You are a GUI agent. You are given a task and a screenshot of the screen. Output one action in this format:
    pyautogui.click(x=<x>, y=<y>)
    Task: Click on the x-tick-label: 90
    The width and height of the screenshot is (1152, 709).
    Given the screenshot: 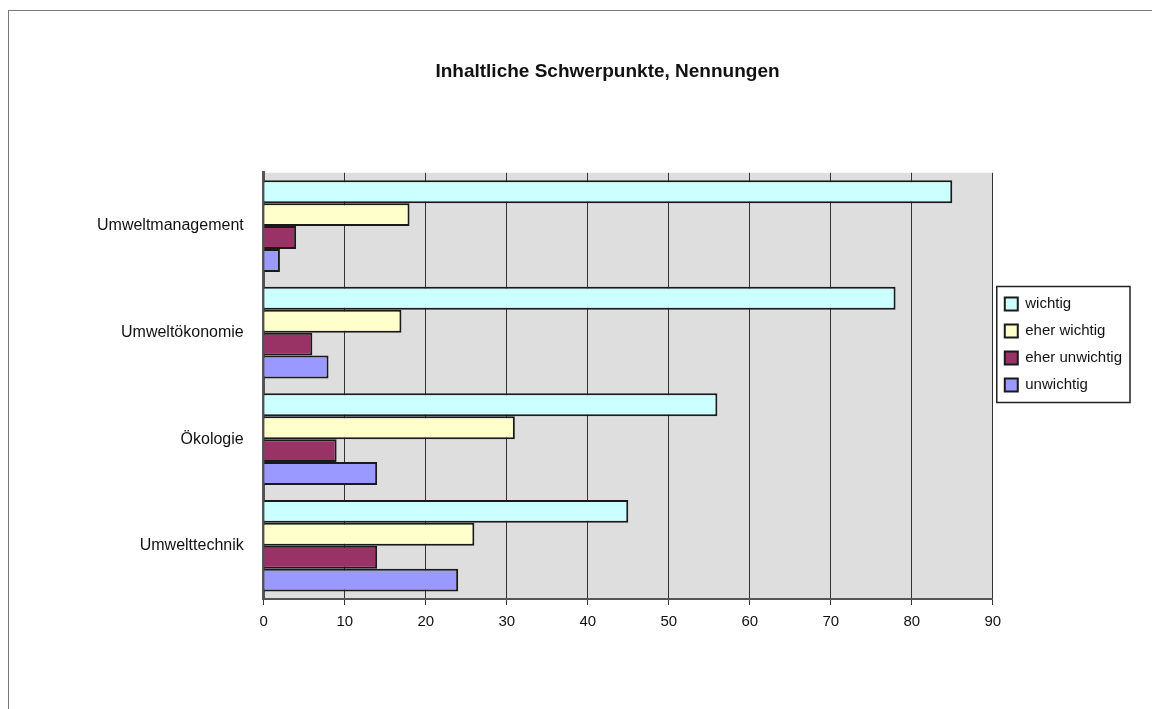 What is the action you would take?
    pyautogui.click(x=993, y=621)
    